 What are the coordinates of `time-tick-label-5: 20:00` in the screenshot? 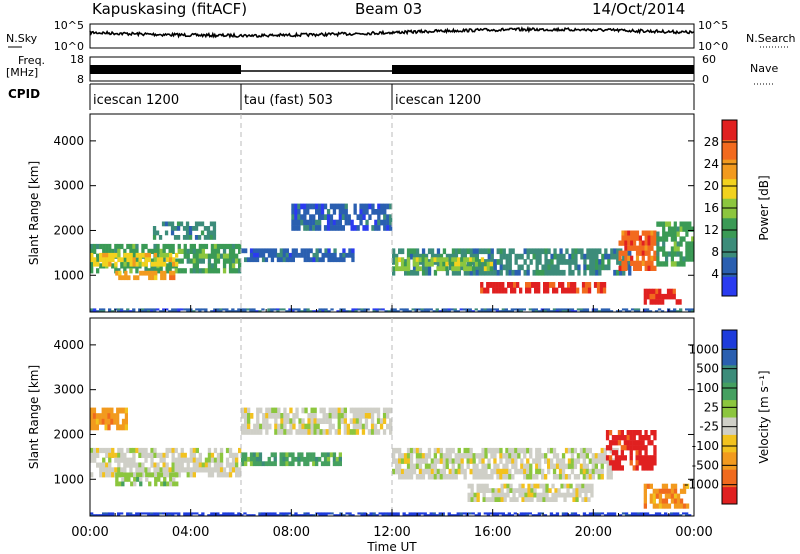 It's located at (593, 532).